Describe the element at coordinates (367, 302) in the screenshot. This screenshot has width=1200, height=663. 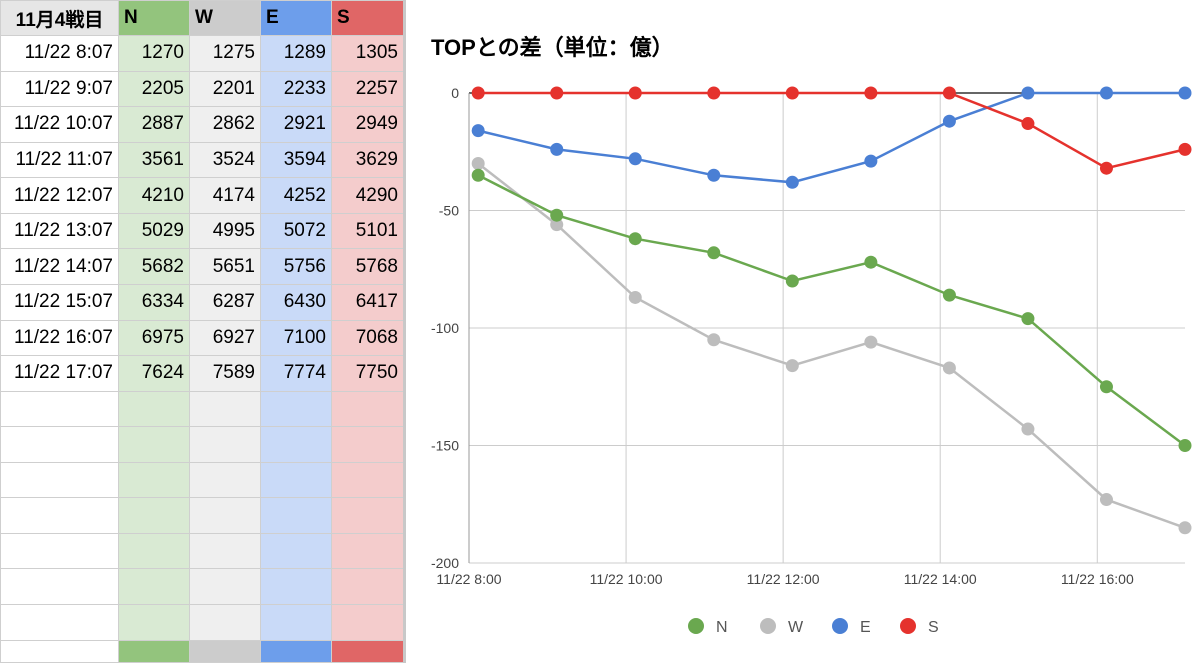
I see `value-cell-s: 6417` at that location.